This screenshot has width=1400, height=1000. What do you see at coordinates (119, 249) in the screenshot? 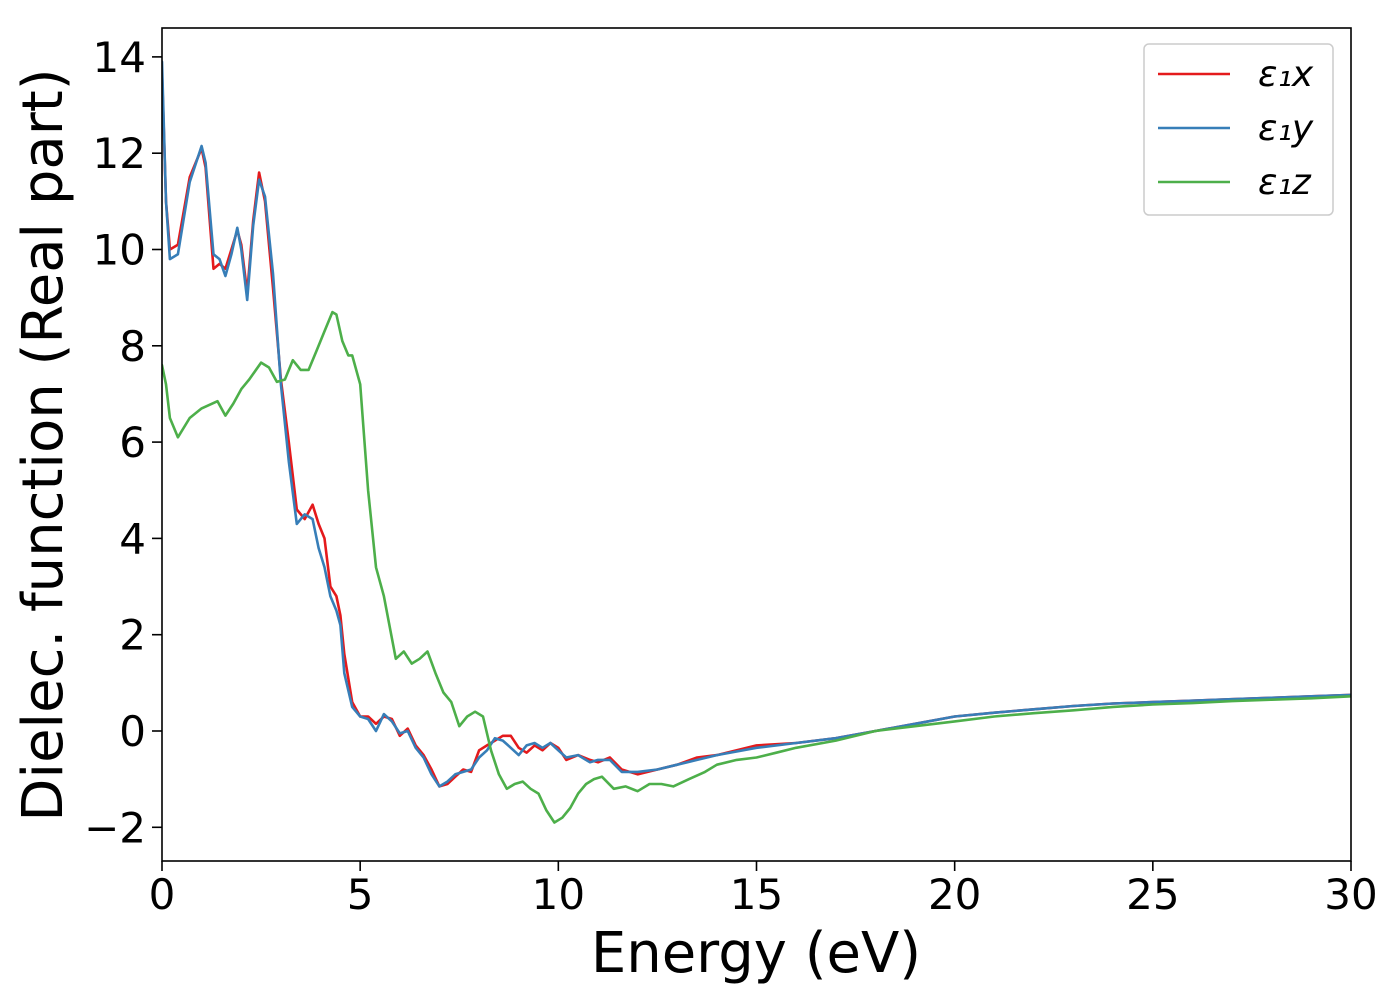
I see `y-tick-label: 10` at bounding box center [119, 249].